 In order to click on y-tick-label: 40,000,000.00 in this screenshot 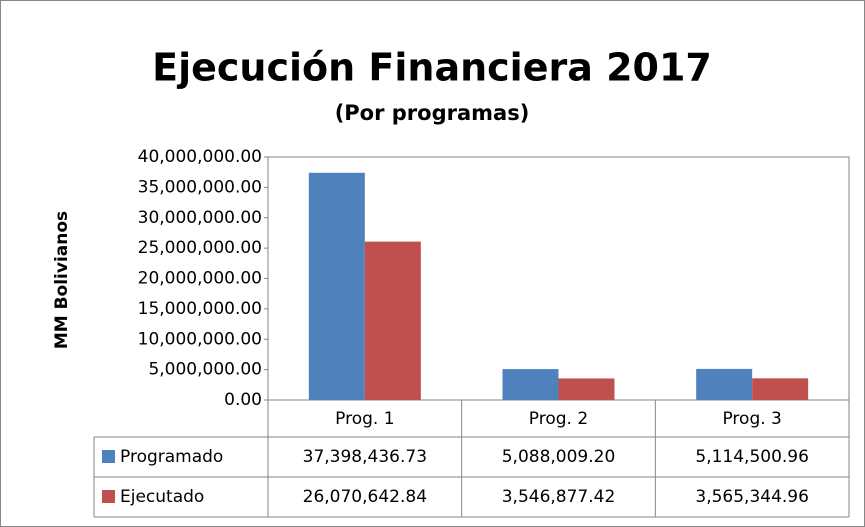, I will do `click(200, 157)`.